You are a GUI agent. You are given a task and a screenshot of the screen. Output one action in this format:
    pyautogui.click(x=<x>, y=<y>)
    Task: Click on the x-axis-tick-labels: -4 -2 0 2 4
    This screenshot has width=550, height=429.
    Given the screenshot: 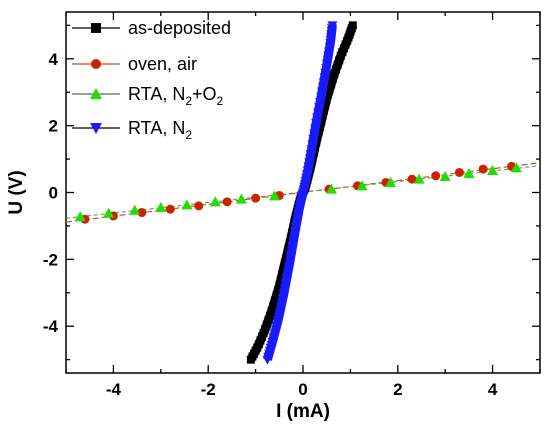 What is the action you would take?
    pyautogui.click(x=302, y=389)
    